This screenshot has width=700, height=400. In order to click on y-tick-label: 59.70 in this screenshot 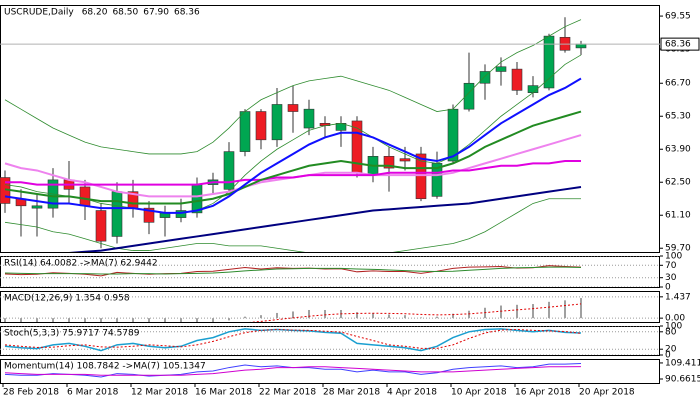, I will do `click(678, 249)`.